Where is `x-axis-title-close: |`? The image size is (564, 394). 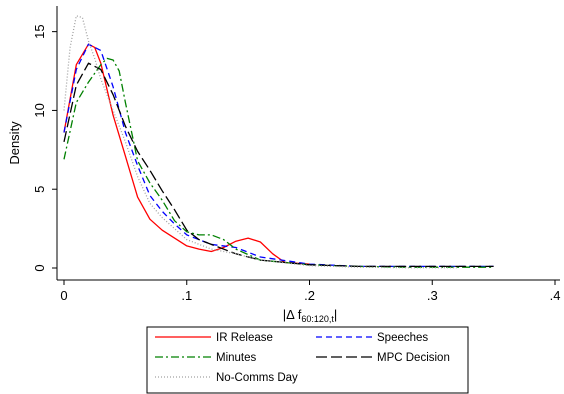 x-axis-title-close: | is located at coordinates (335, 314).